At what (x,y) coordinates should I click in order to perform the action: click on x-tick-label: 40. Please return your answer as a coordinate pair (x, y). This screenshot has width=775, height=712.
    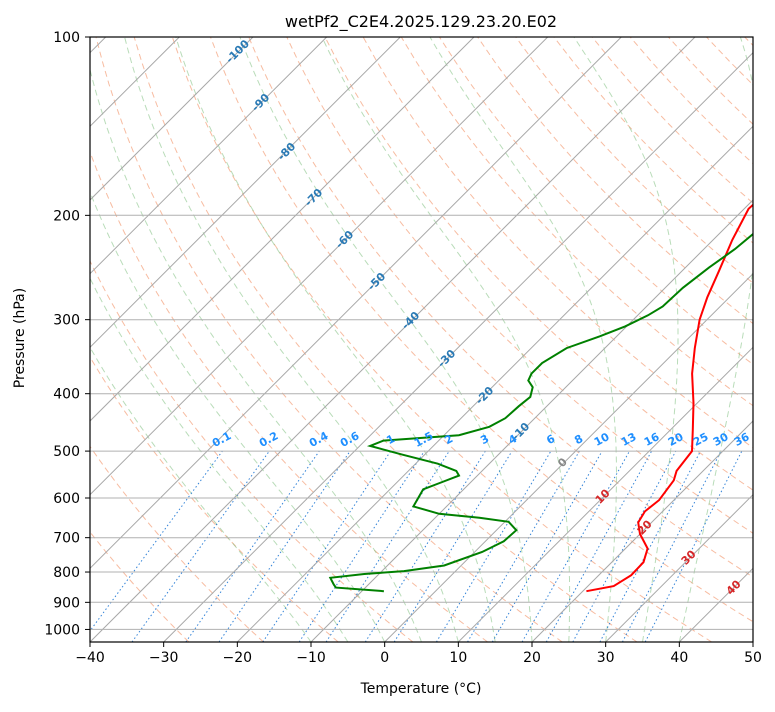
    Looking at the image, I should click on (679, 658).